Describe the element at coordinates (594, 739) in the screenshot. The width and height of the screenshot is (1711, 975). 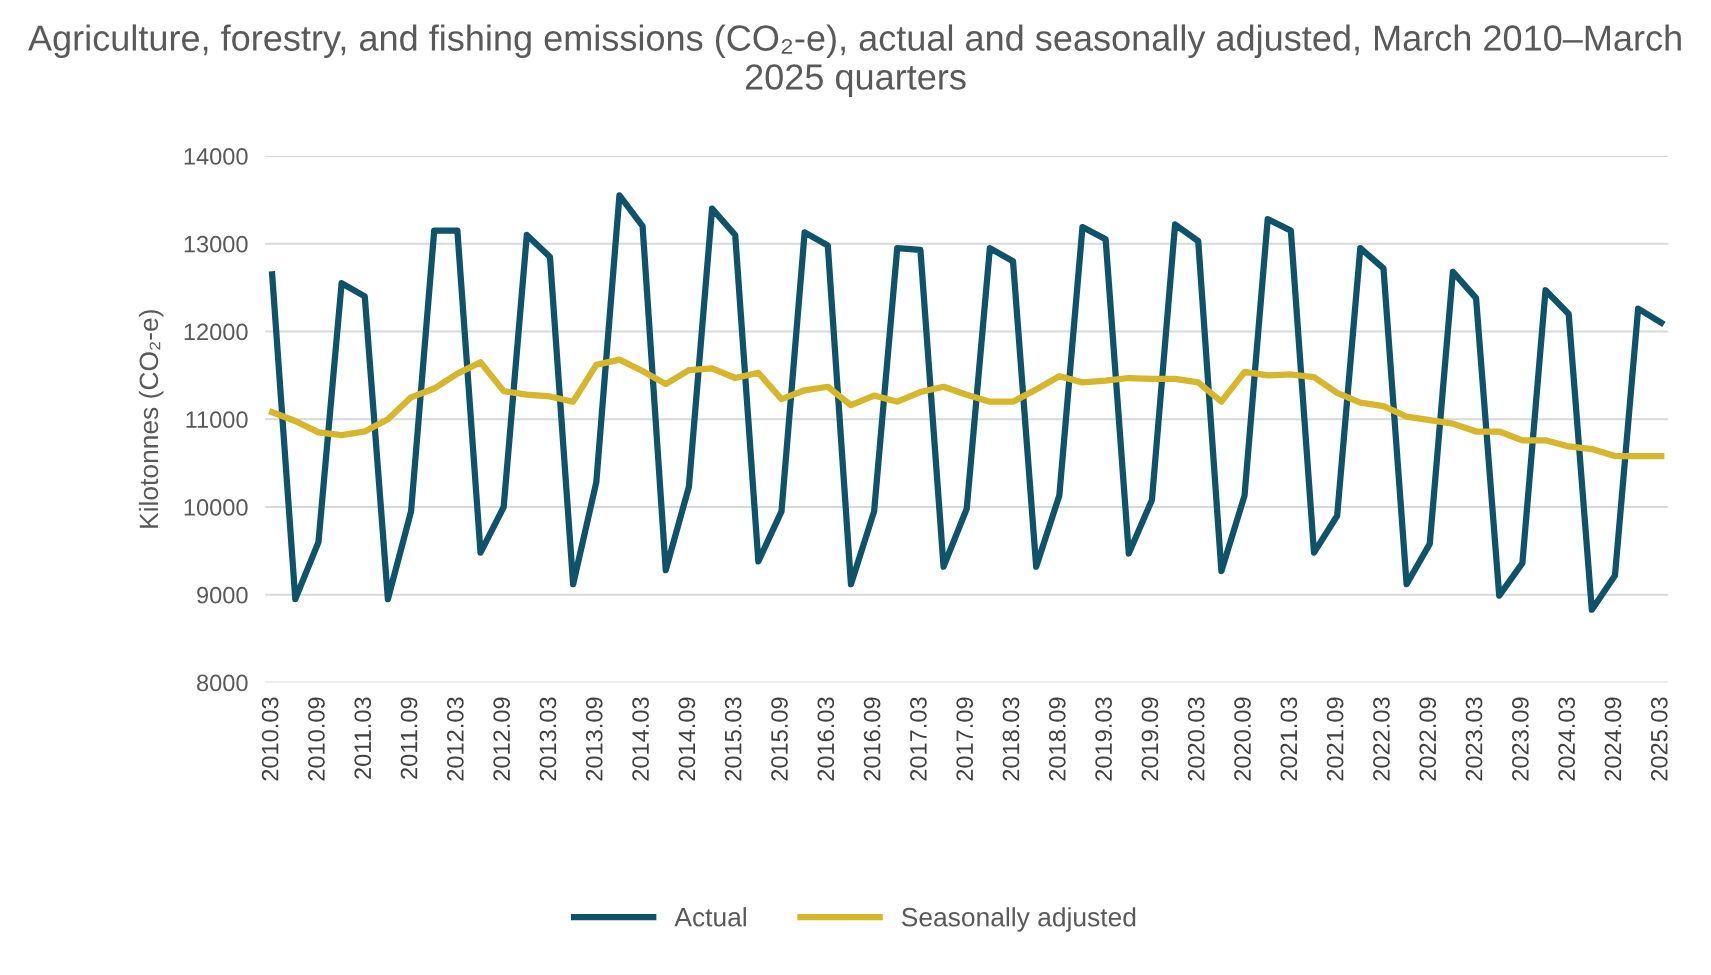
I see `x-tick-label: 2013.09` at that location.